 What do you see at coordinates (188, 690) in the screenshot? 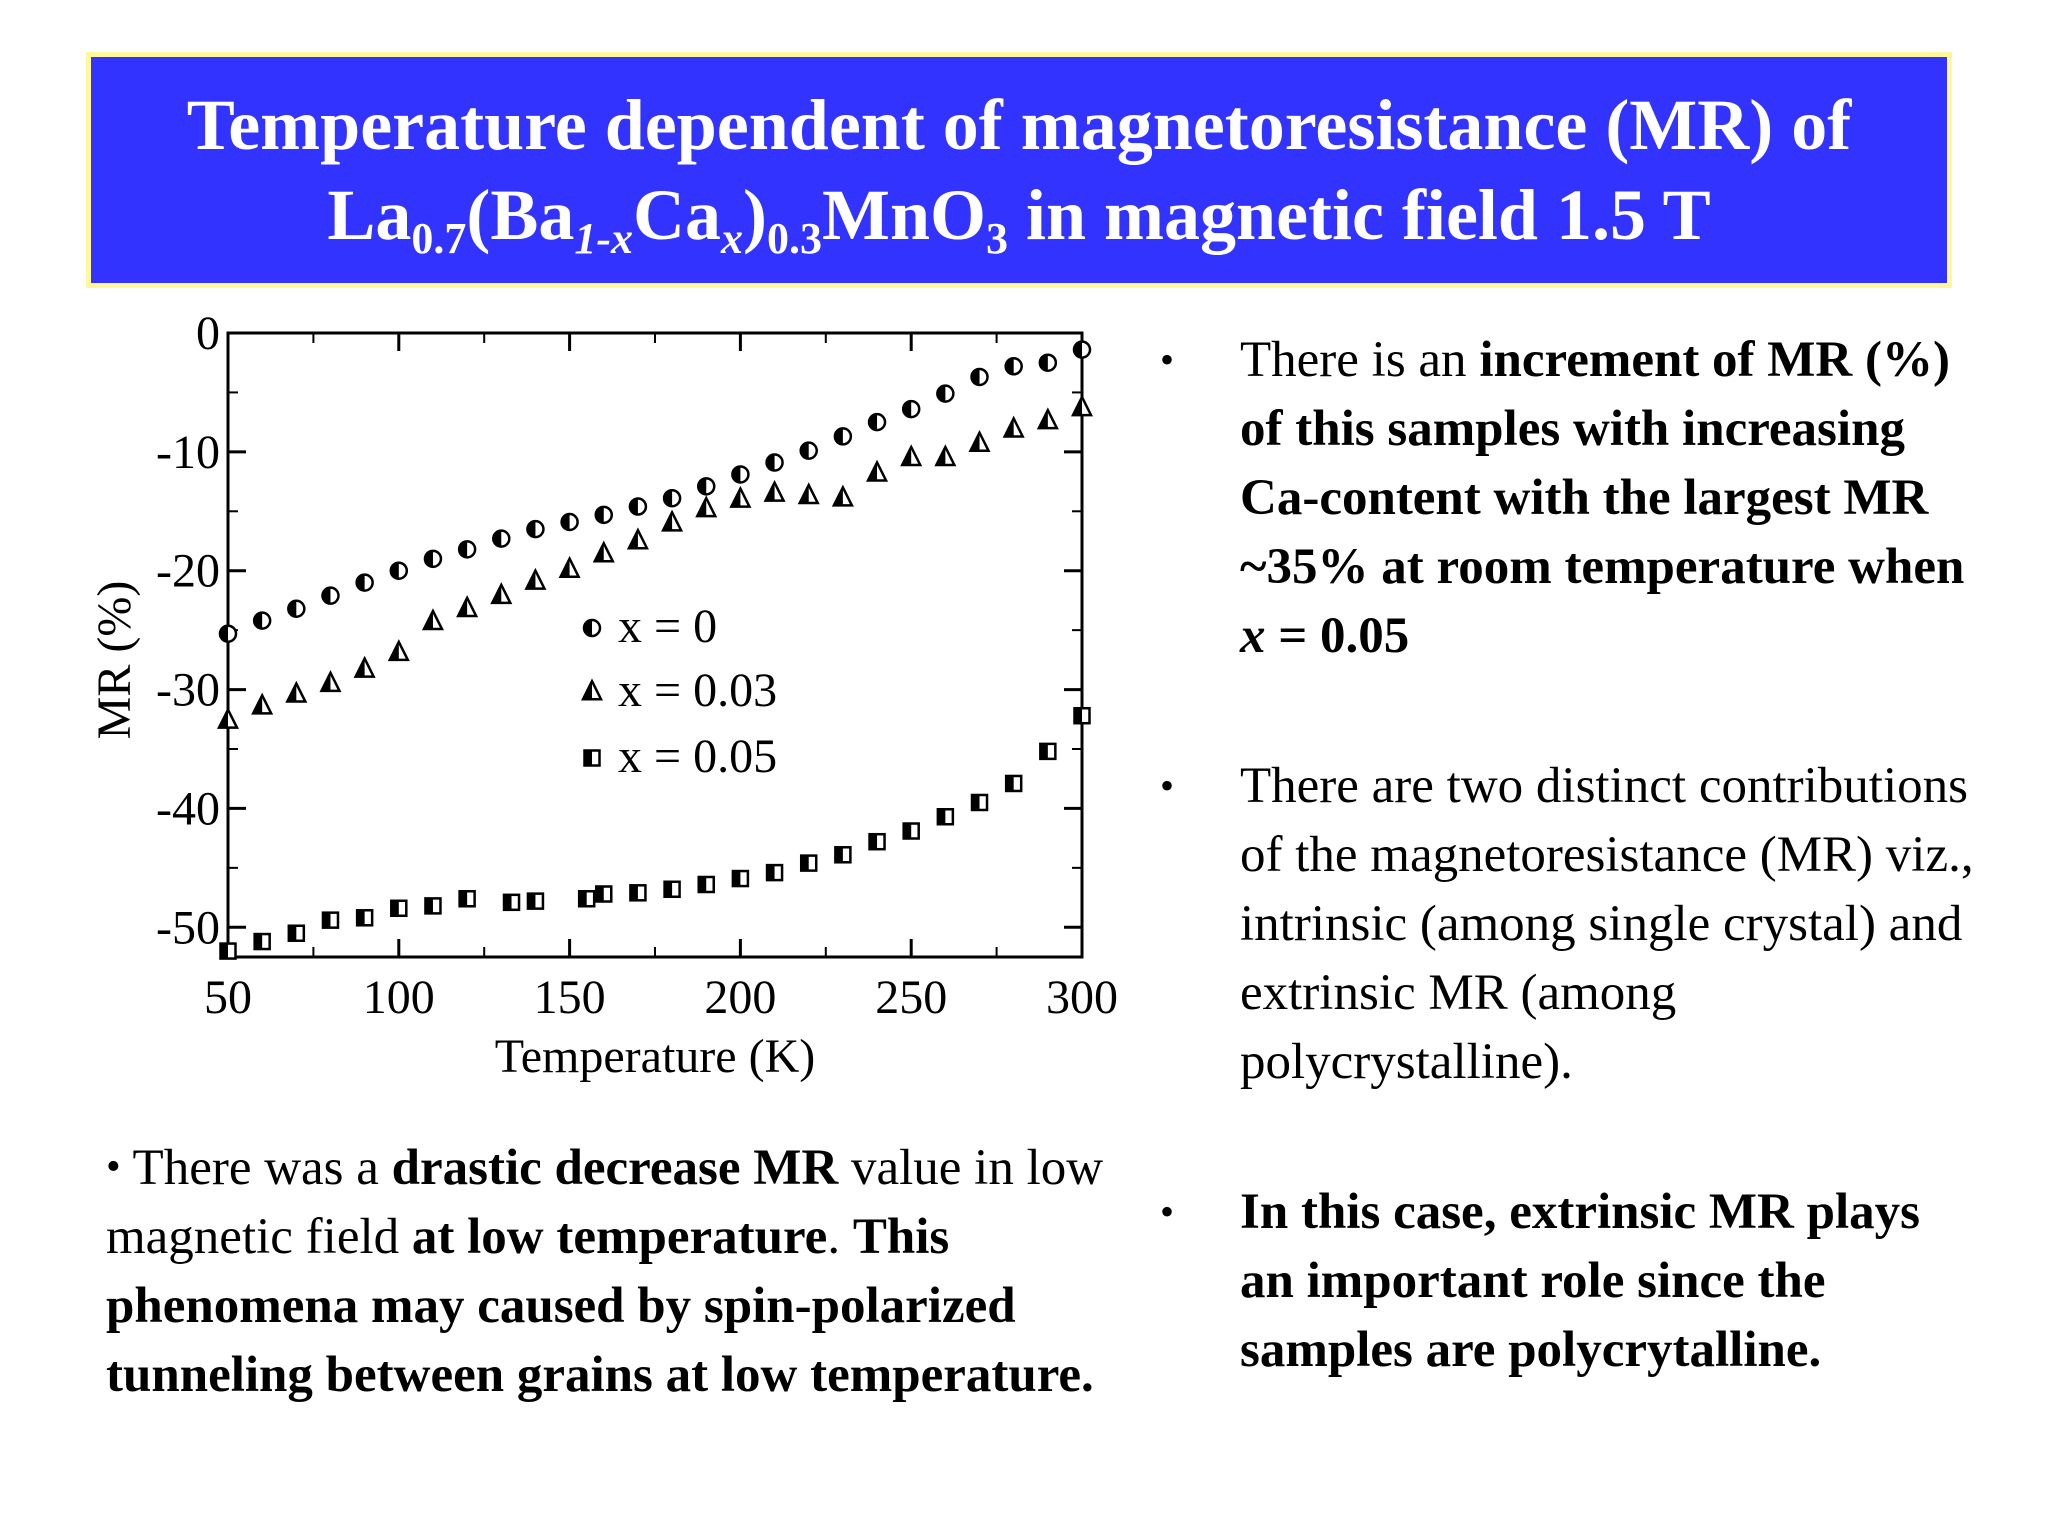
I see `y-tick-label: -30` at bounding box center [188, 690].